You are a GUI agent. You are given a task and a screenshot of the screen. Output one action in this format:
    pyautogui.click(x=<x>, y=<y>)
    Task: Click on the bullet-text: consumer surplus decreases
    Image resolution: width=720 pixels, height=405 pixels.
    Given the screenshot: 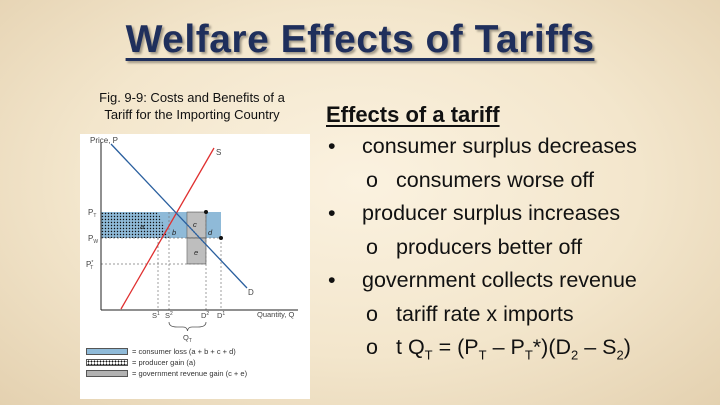 What is the action you would take?
    pyautogui.click(x=499, y=146)
    